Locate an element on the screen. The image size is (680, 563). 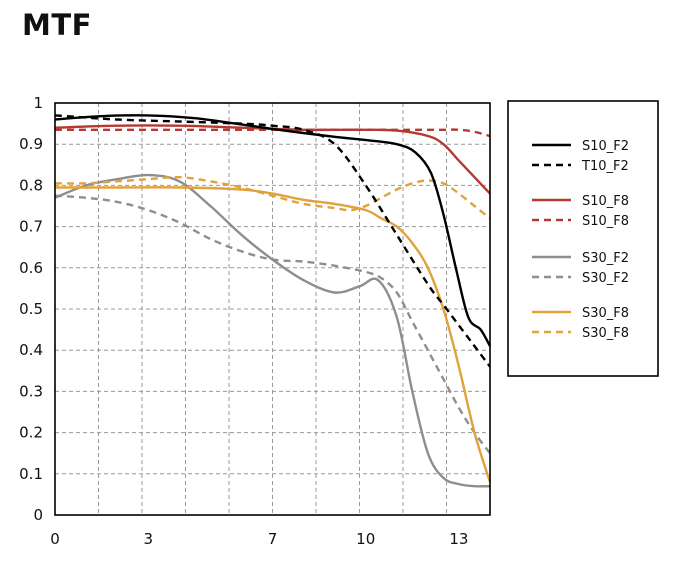
y-axis-tick-labels: 0 0.1 0.2 0.3 0.4 0.5 0.6 0.7 0.8 0.9 1 is located at coordinates (31, 309).